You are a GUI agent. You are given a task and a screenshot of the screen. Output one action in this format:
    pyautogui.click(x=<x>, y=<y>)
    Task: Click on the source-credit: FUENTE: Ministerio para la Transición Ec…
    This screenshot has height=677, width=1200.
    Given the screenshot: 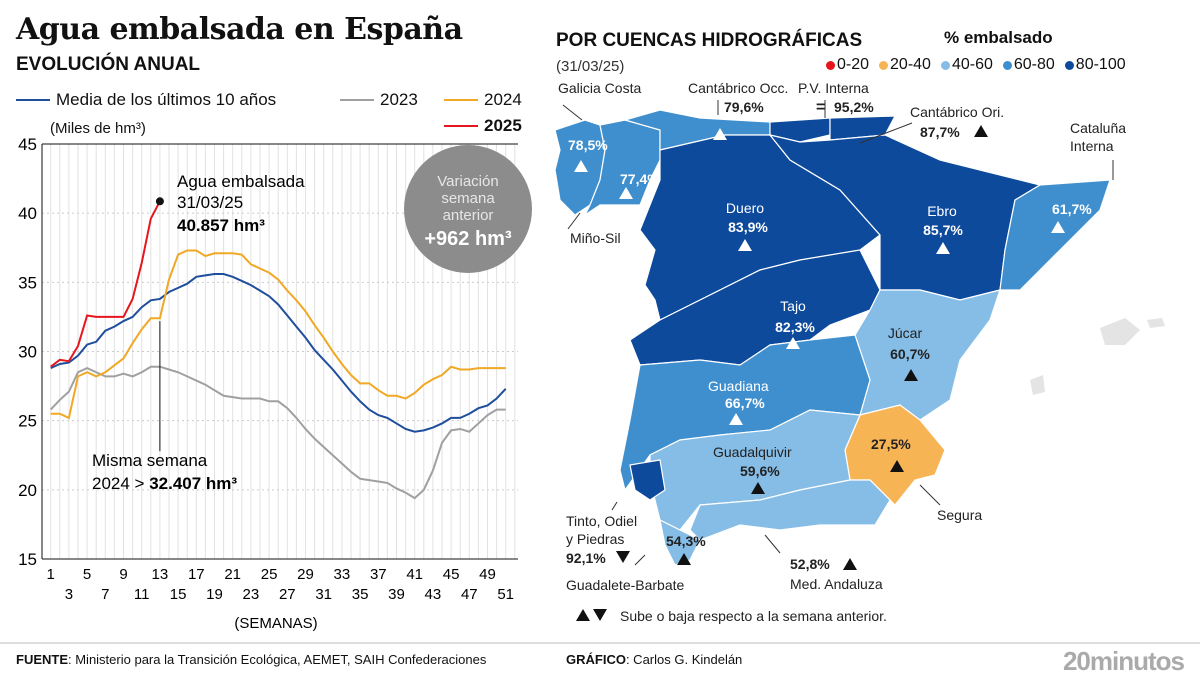 What is the action you would take?
    pyautogui.click(x=251, y=659)
    